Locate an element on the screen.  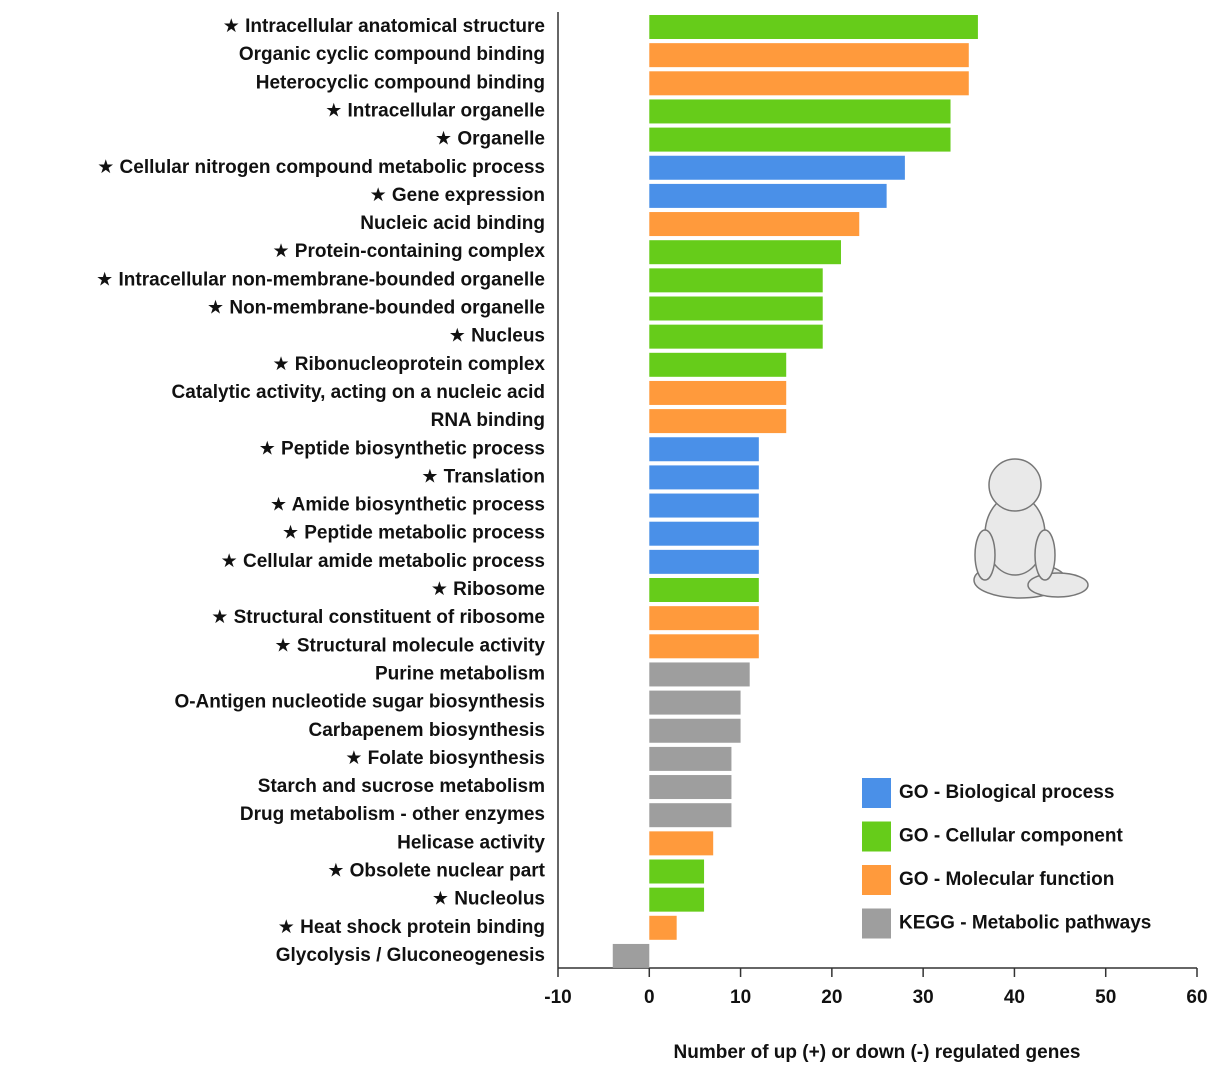
legend-label: GO - Biological process is located at coordinates (1006, 792).